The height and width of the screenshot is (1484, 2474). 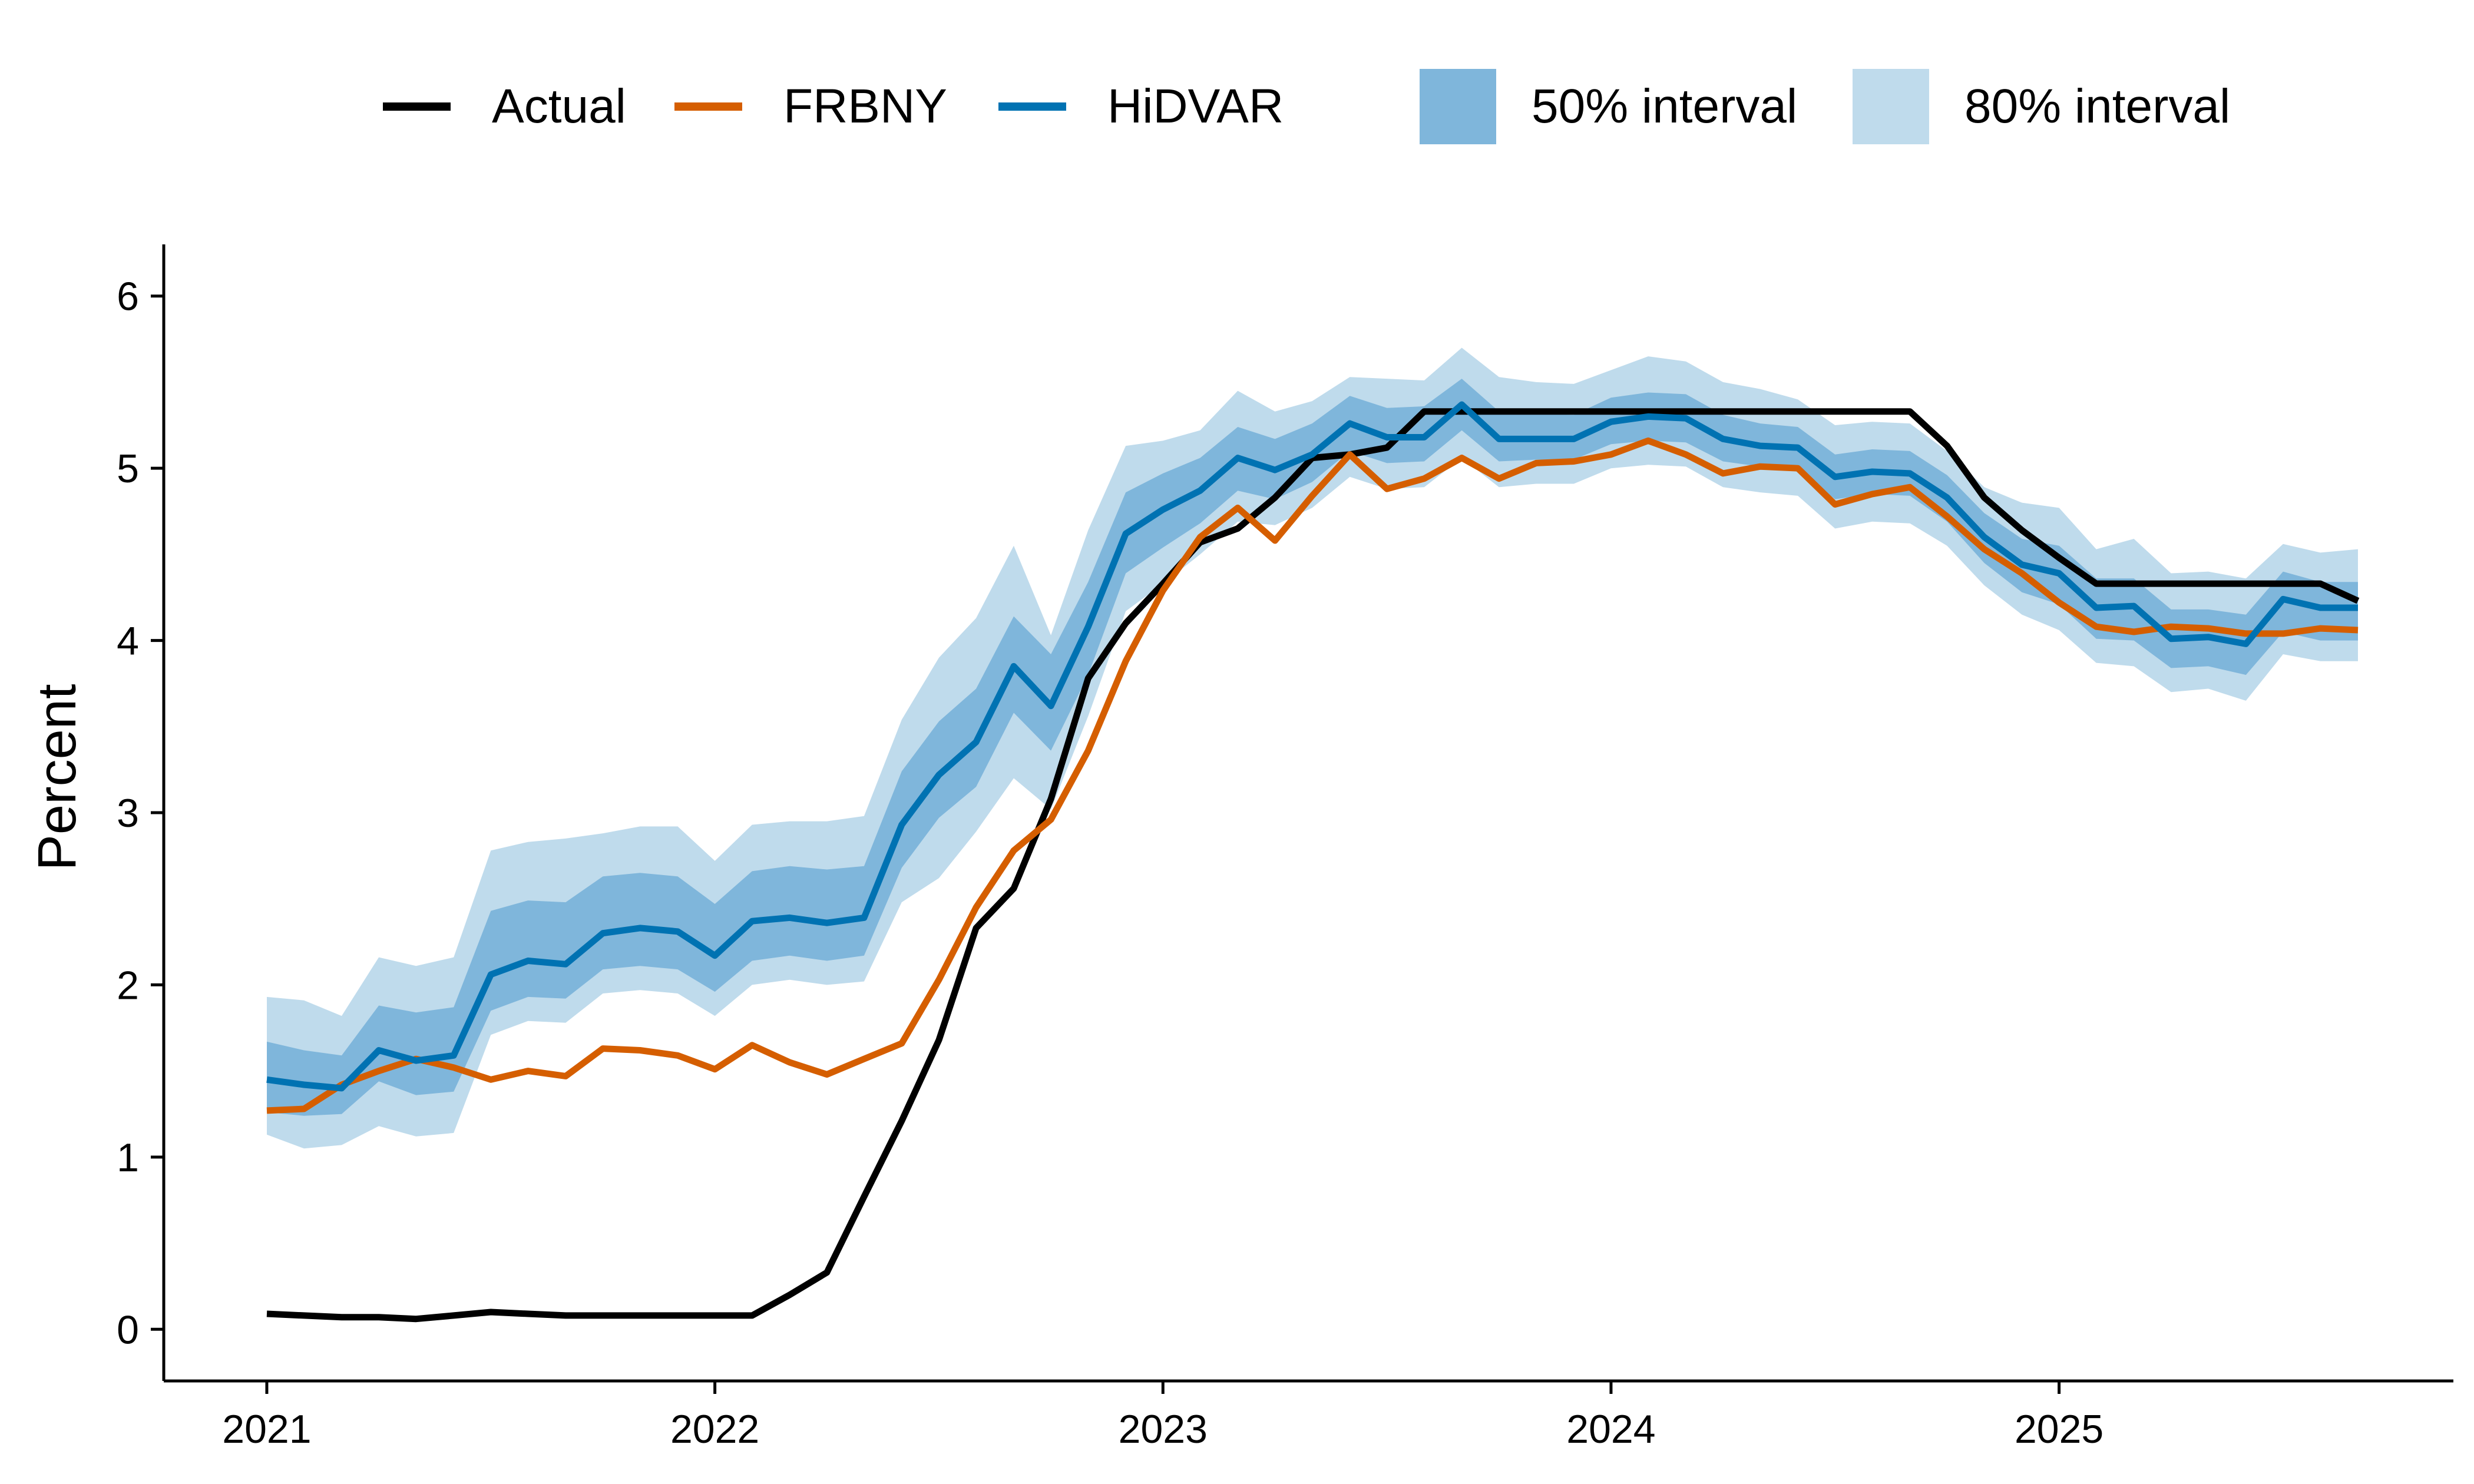 I want to click on y-tick-label: 0, so click(x=128, y=1329).